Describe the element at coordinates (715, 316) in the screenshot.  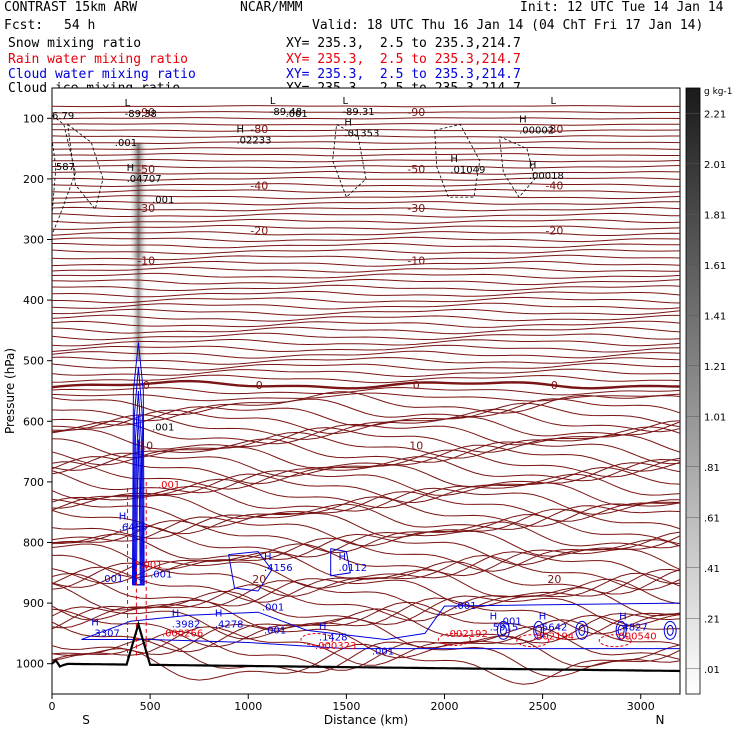
I see `colorbar-label: 1.41` at that location.